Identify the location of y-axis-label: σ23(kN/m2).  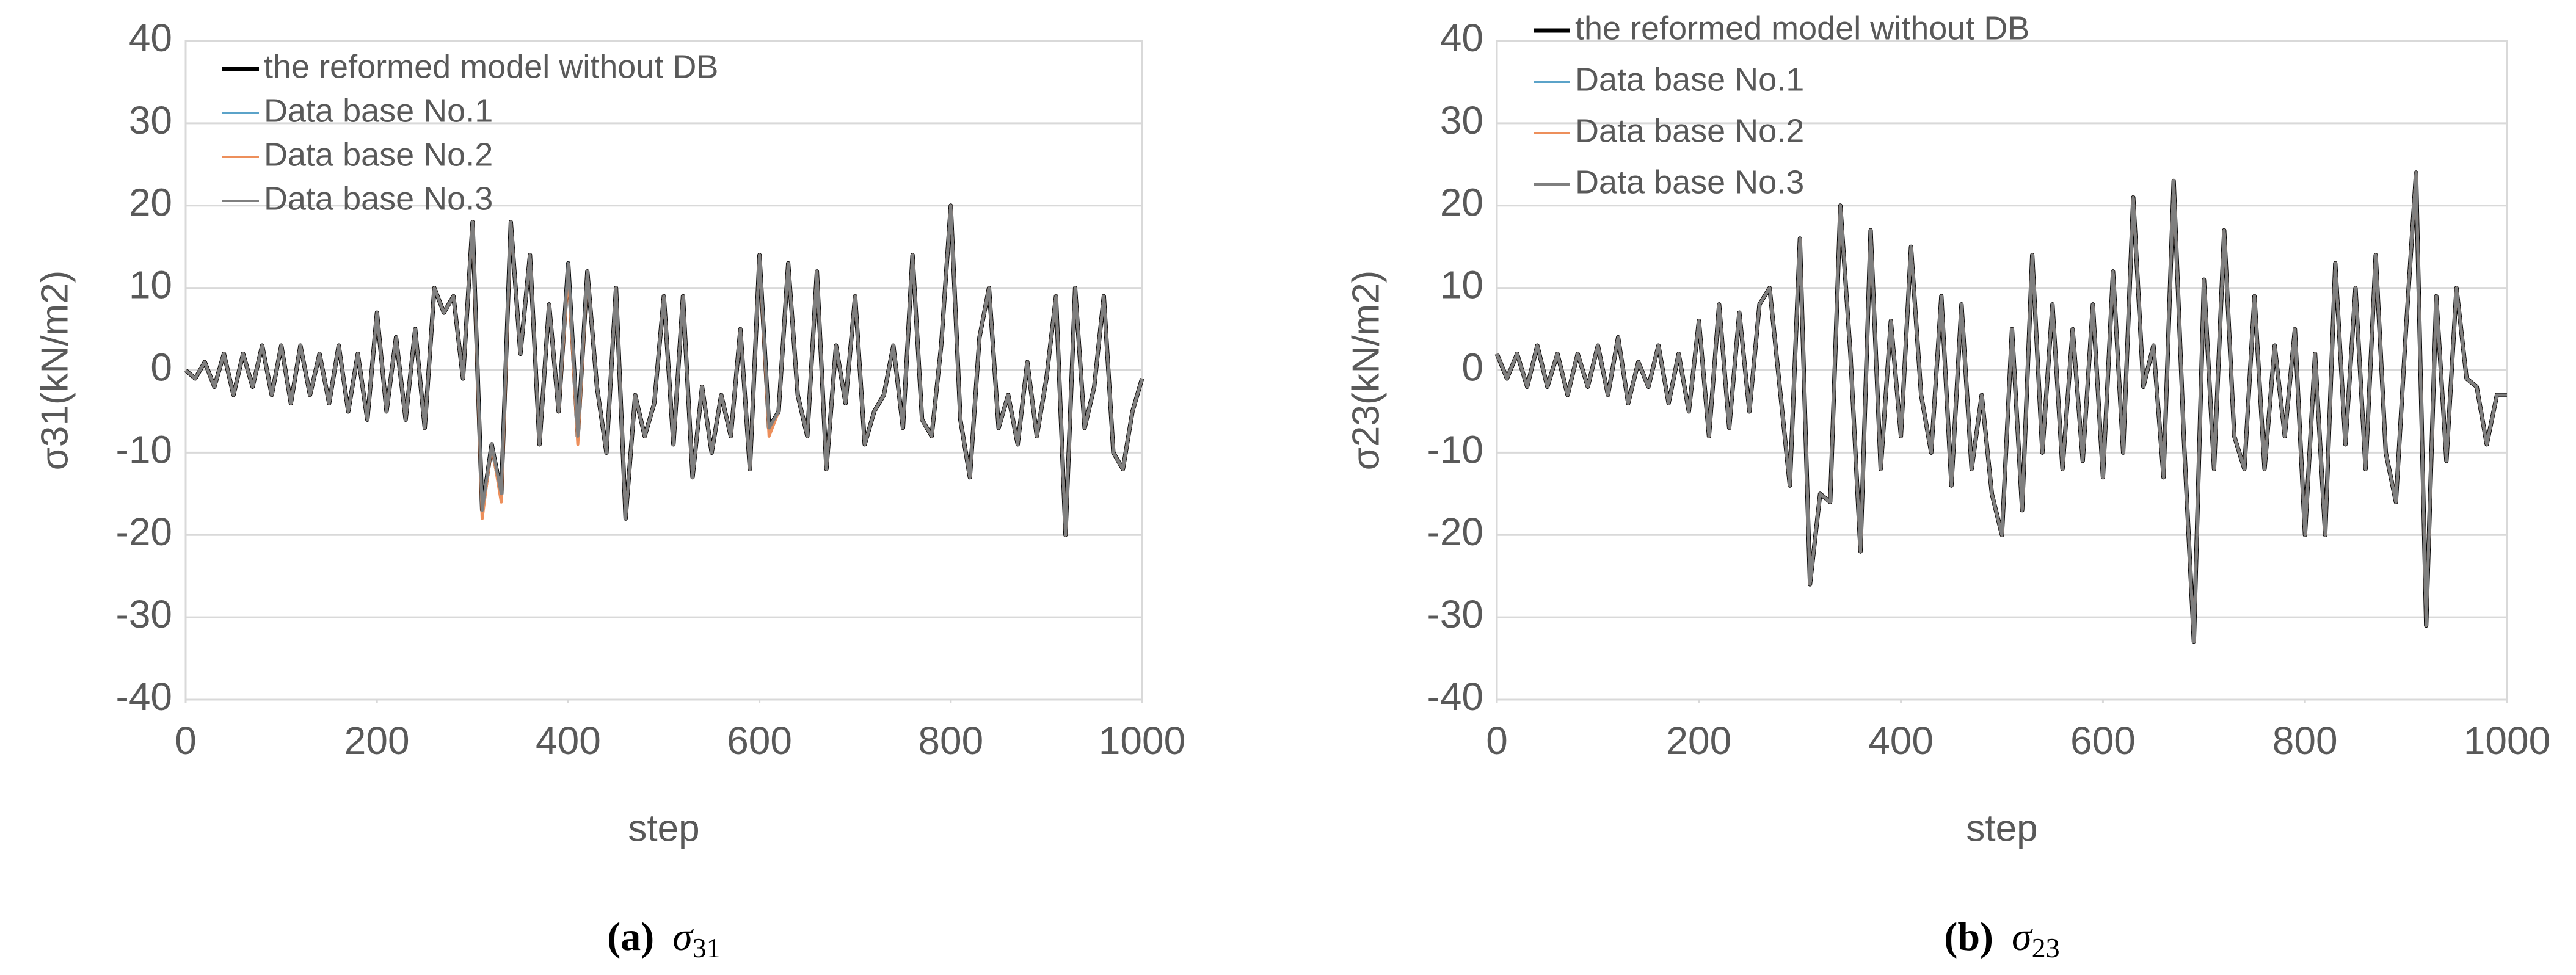
(1366, 370).